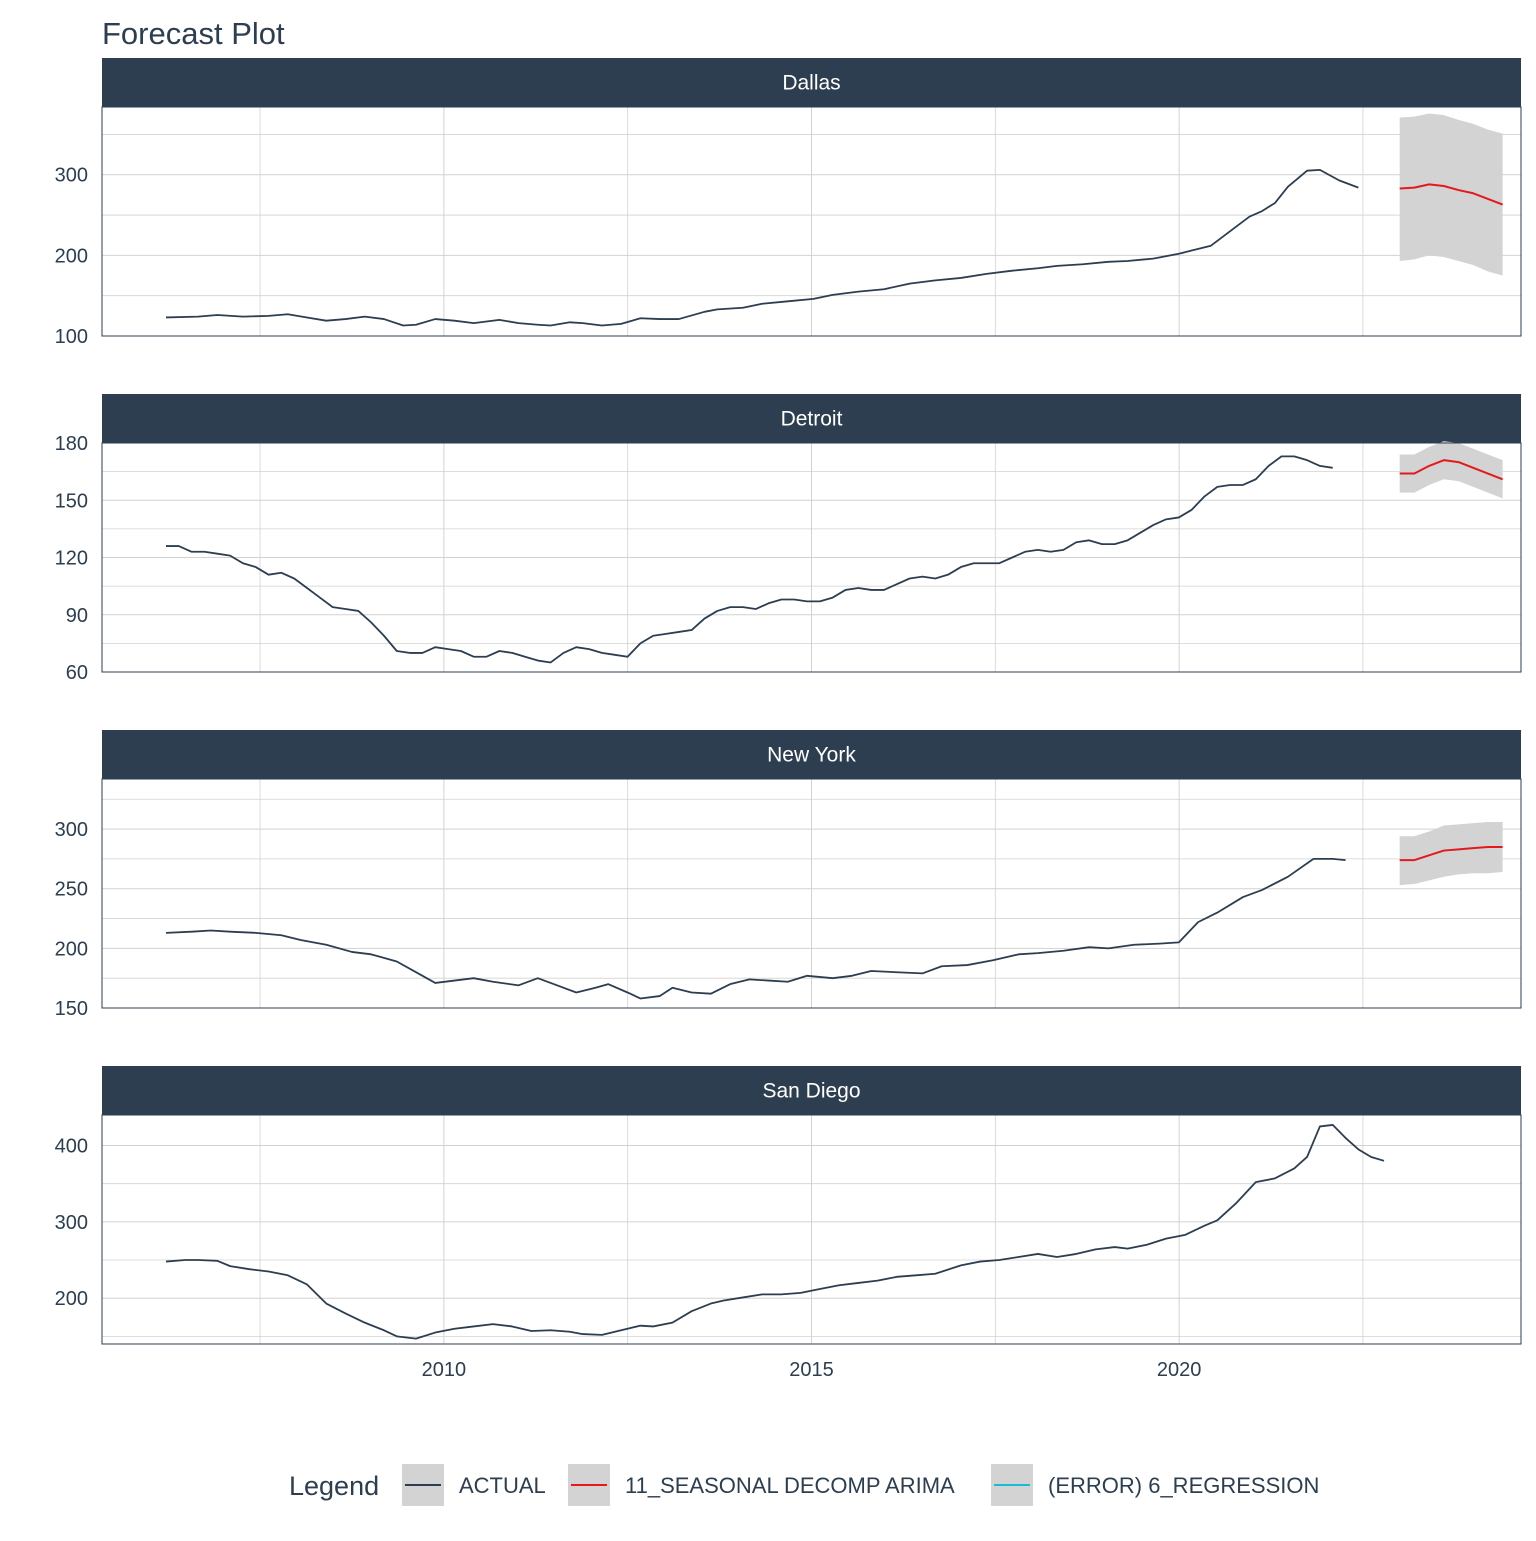  Describe the element at coordinates (71, 1147) in the screenshot. I see `y-tick-label: 400` at that location.